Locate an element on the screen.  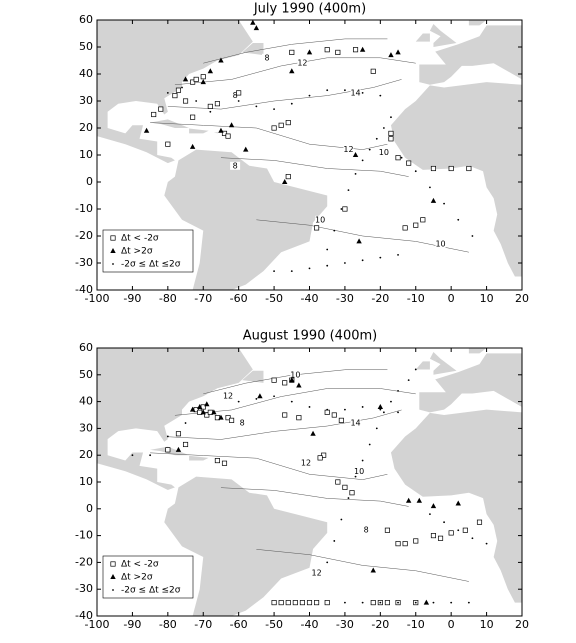
y-tick-label: 40 is located at coordinates (86, 73).